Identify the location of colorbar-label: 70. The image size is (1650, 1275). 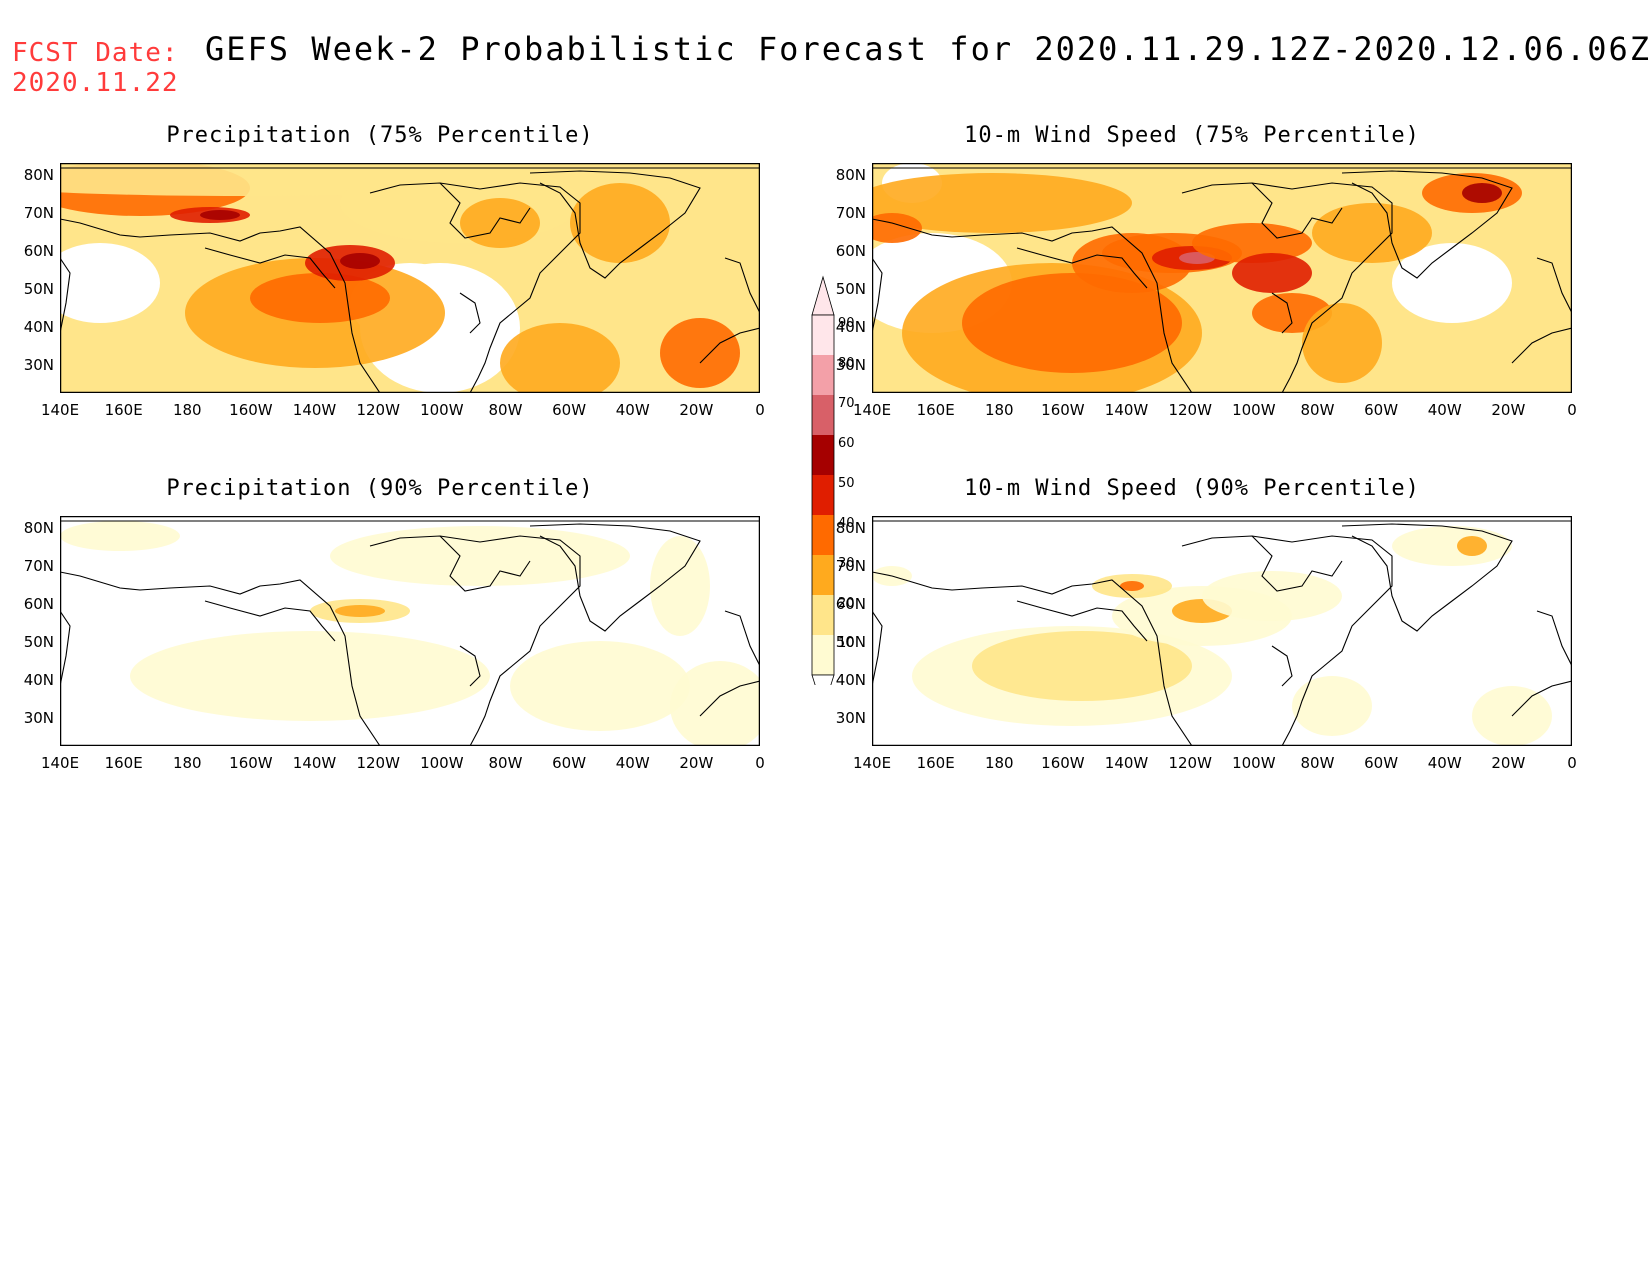
(846, 403).